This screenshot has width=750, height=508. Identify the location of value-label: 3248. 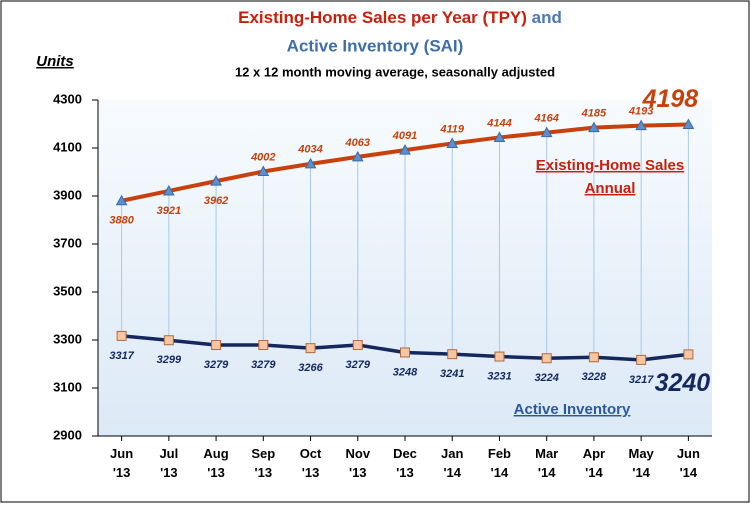
(405, 372).